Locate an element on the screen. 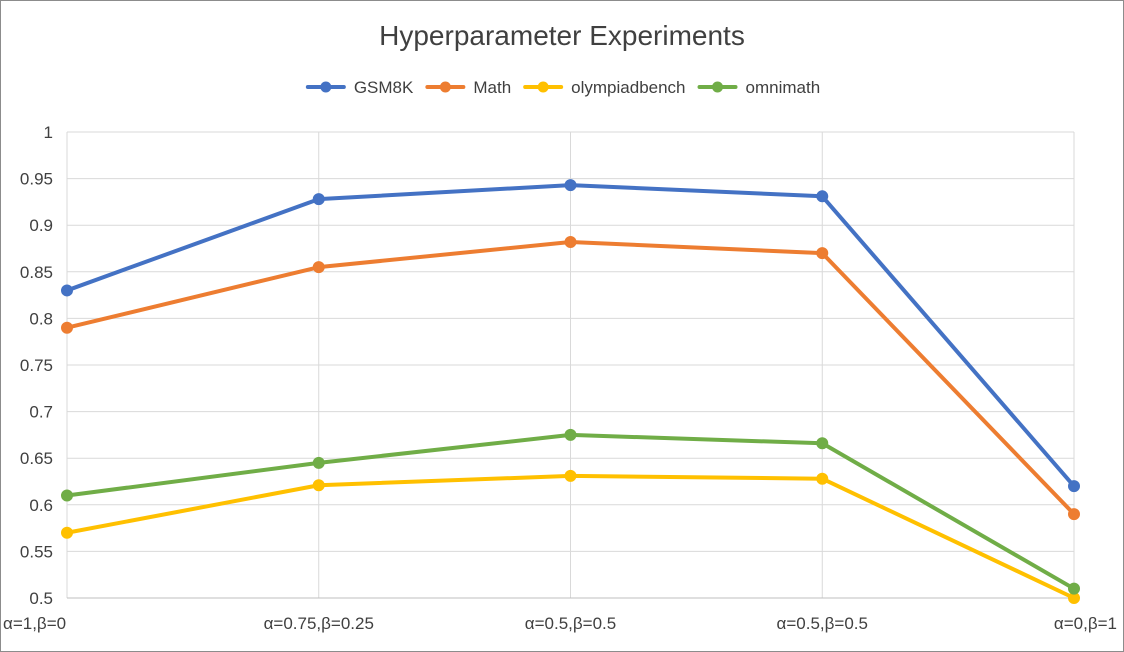 The height and width of the screenshot is (652, 1124). legend-label: GSM8K is located at coordinates (384, 87).